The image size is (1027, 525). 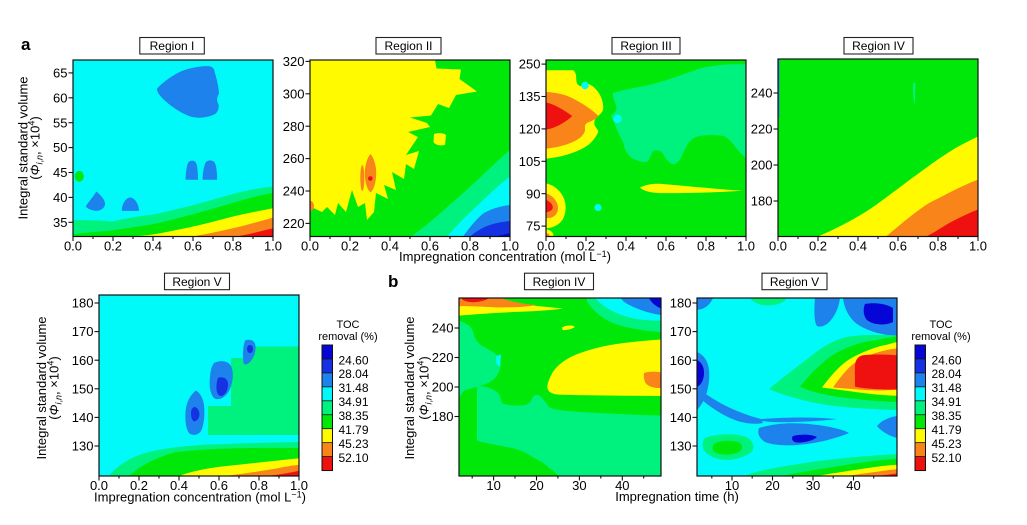 What do you see at coordinates (530, 64) in the screenshot?
I see `svg-text: 250` at bounding box center [530, 64].